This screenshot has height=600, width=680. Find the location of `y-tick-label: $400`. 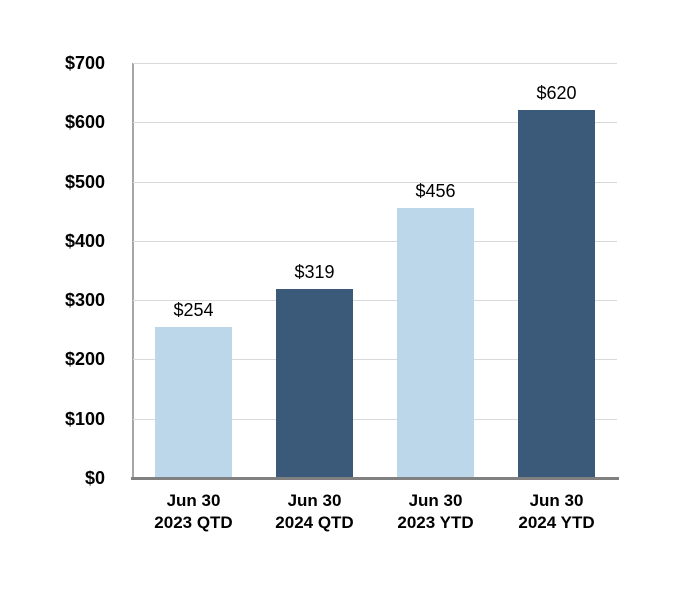

y-tick-label: $400 is located at coordinates (84, 240).